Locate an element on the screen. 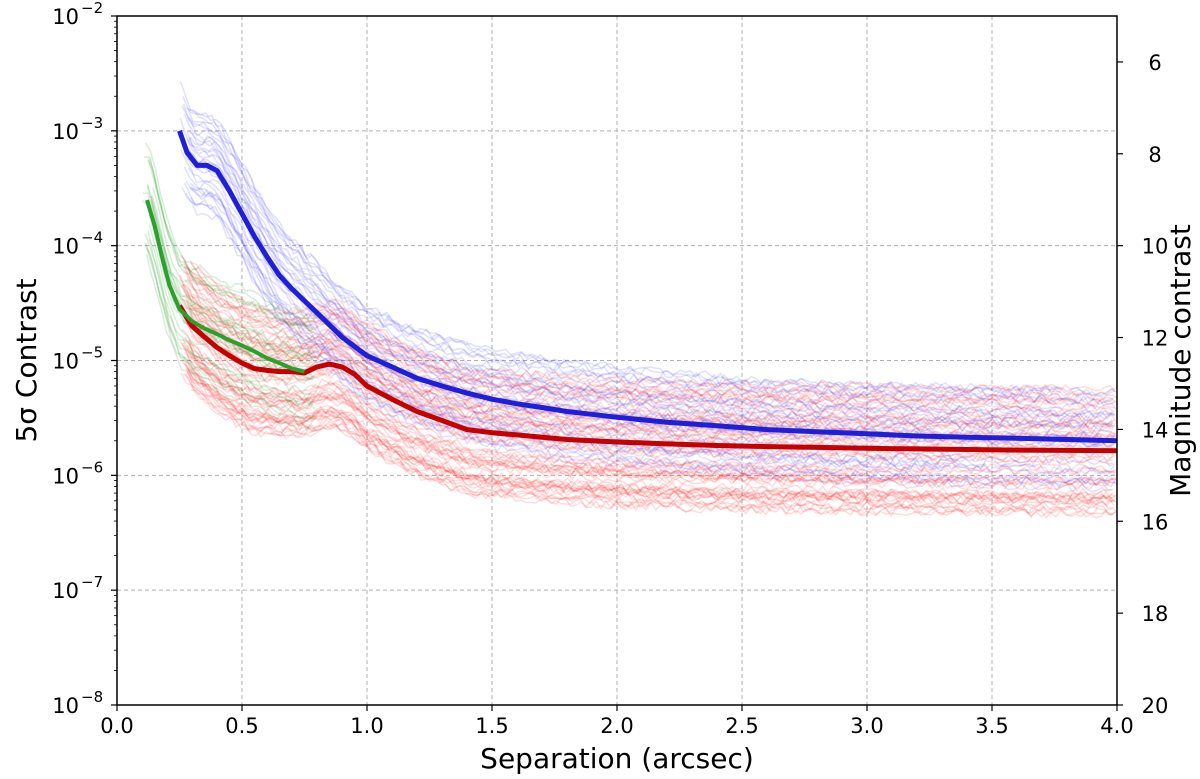 Image resolution: width=1200 pixels, height=779 pixels. x-tick-label: 4.0 is located at coordinates (1116, 726).